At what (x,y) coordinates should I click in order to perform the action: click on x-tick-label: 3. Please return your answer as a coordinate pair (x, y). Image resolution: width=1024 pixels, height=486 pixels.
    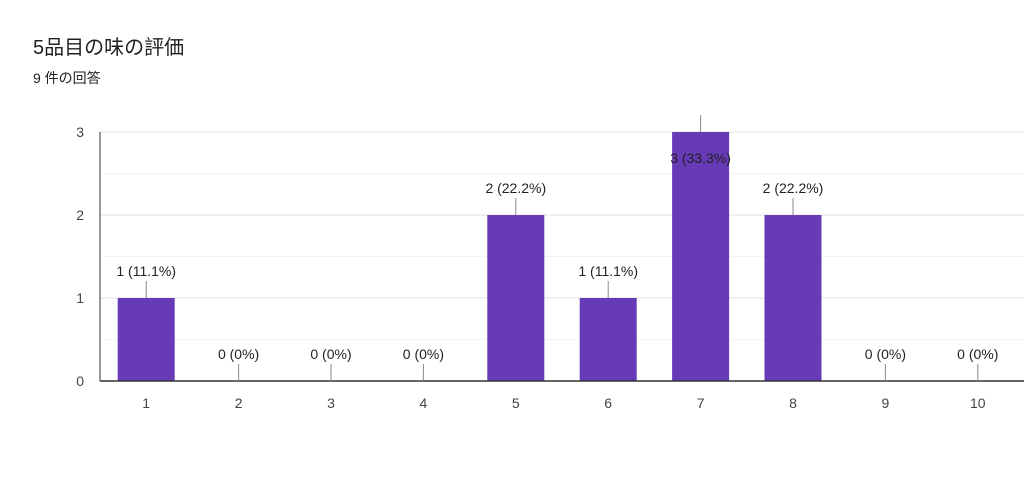
    Looking at the image, I should click on (331, 403).